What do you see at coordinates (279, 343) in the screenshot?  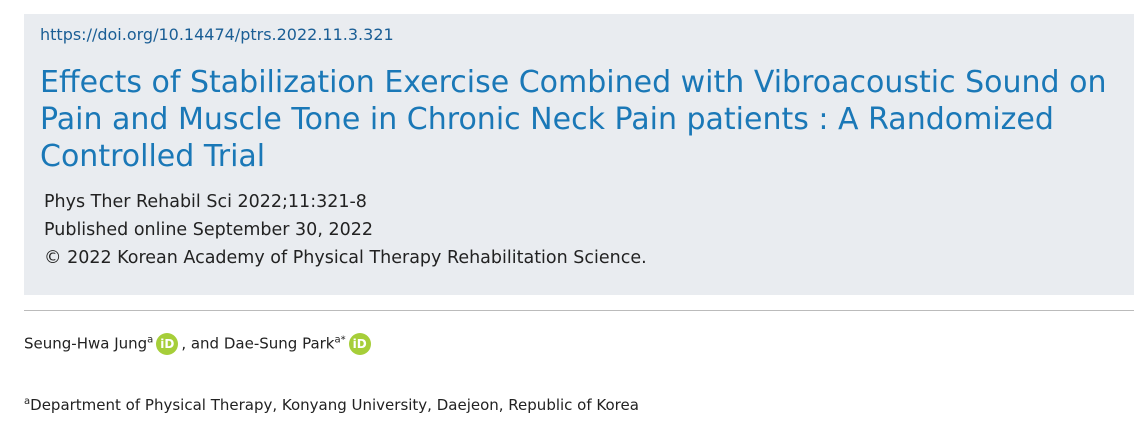 I see `author-name: Dae-Sung Park` at bounding box center [279, 343].